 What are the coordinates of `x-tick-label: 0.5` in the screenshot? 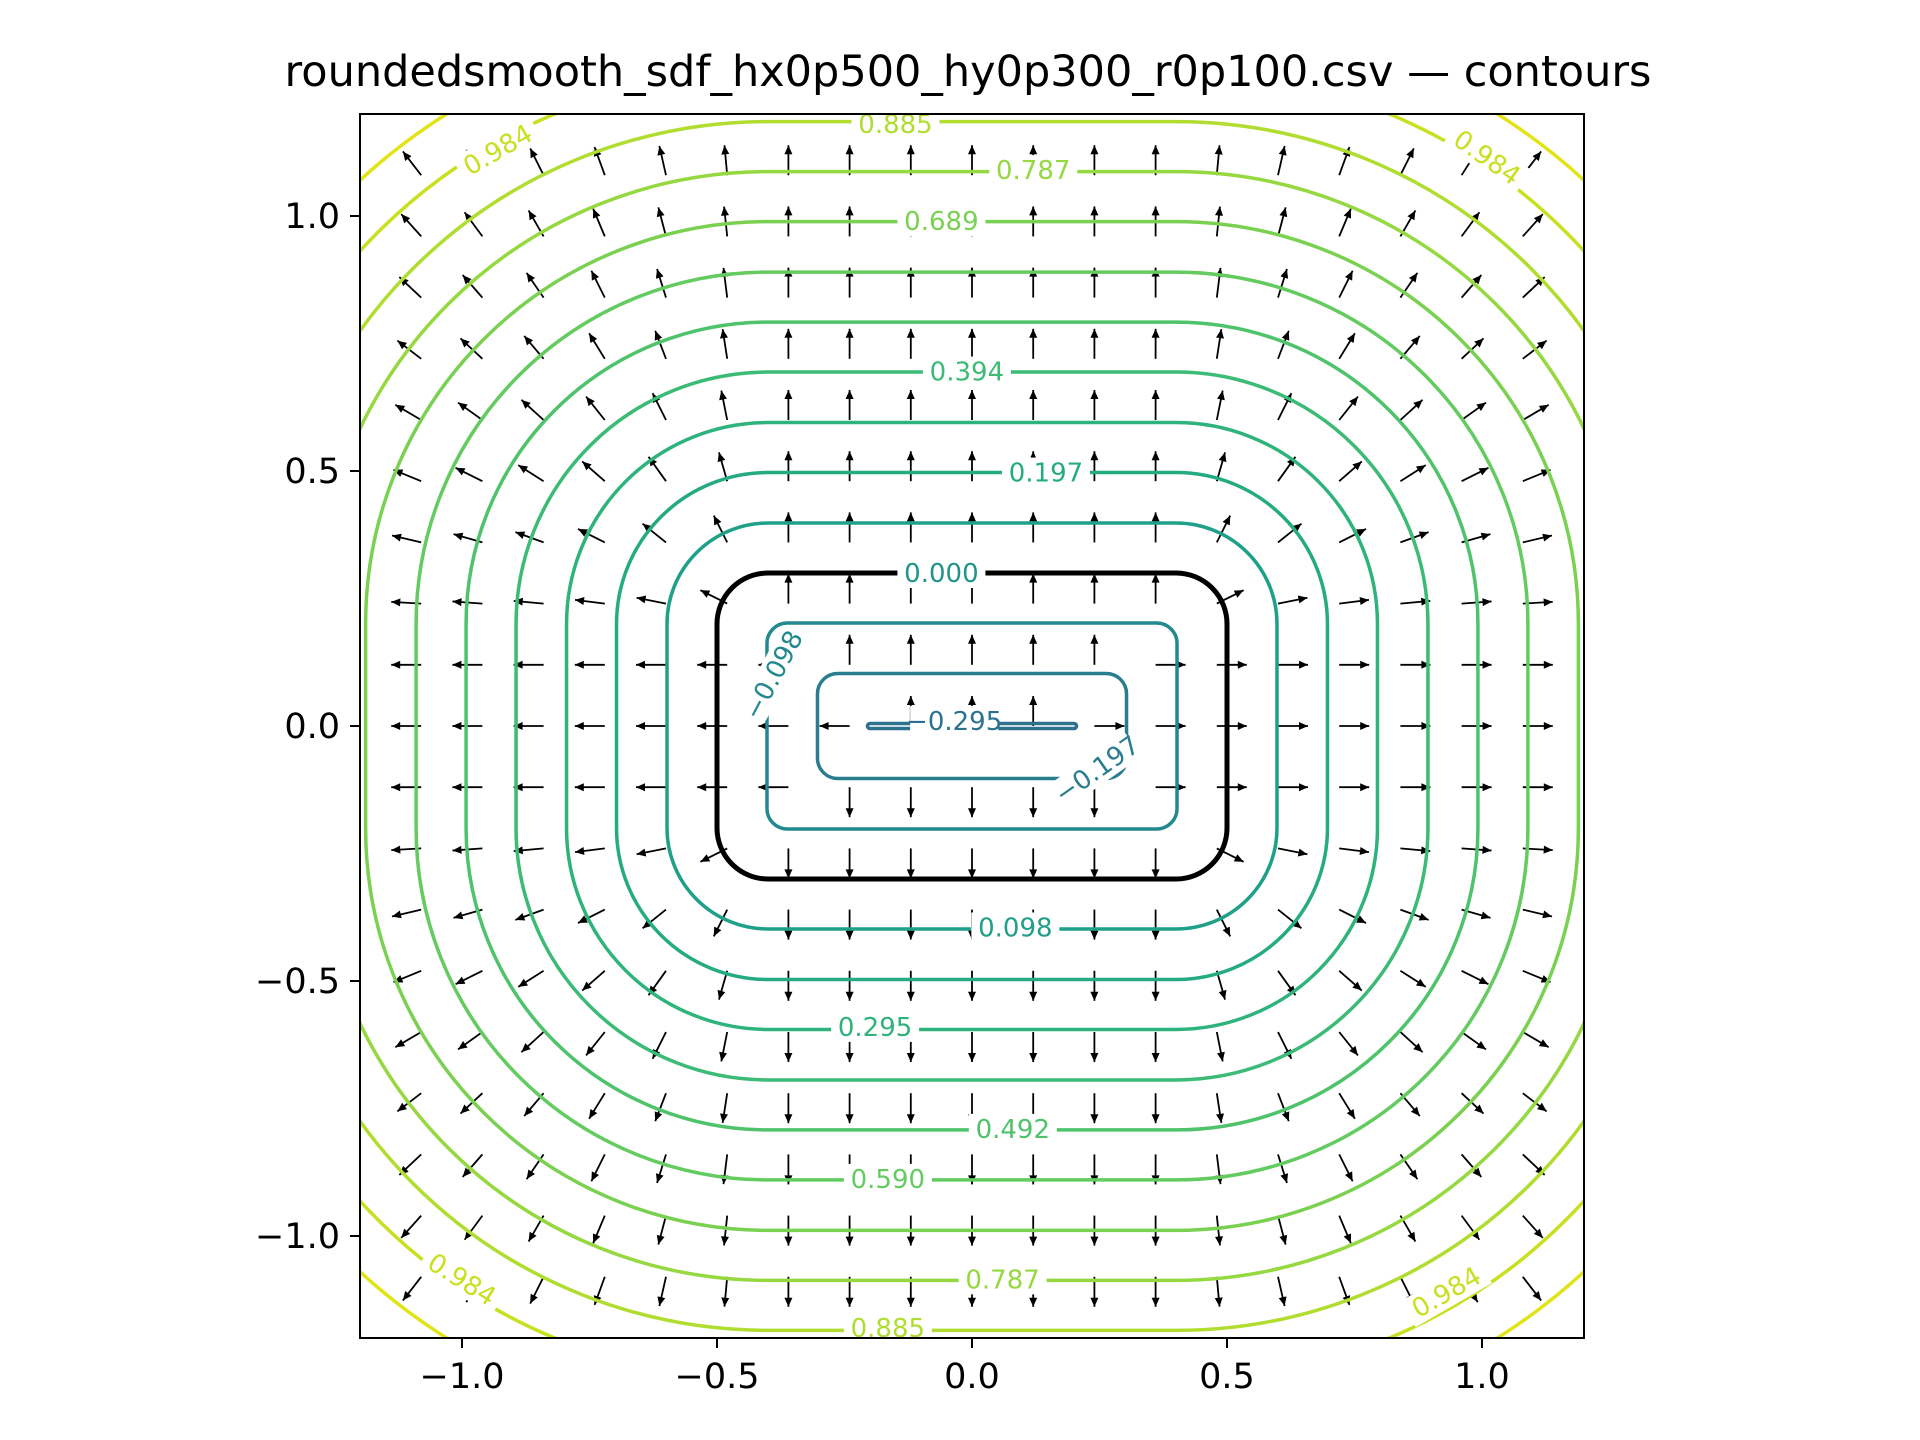 It's located at (1227, 1377).